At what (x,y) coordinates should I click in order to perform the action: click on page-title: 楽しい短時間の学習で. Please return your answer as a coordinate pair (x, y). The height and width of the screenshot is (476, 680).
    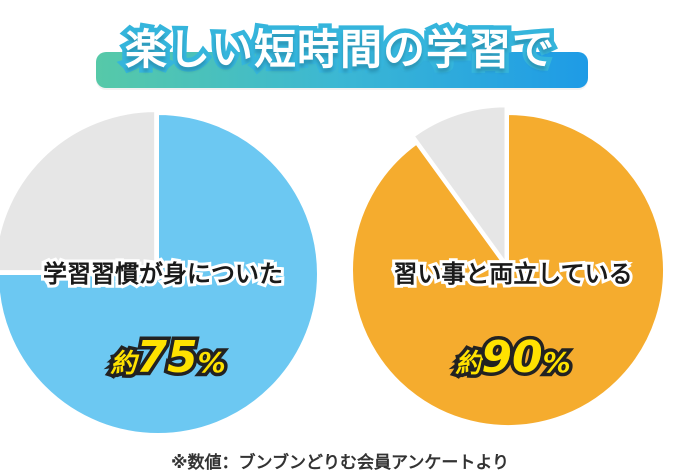
    Looking at the image, I should click on (339, 50).